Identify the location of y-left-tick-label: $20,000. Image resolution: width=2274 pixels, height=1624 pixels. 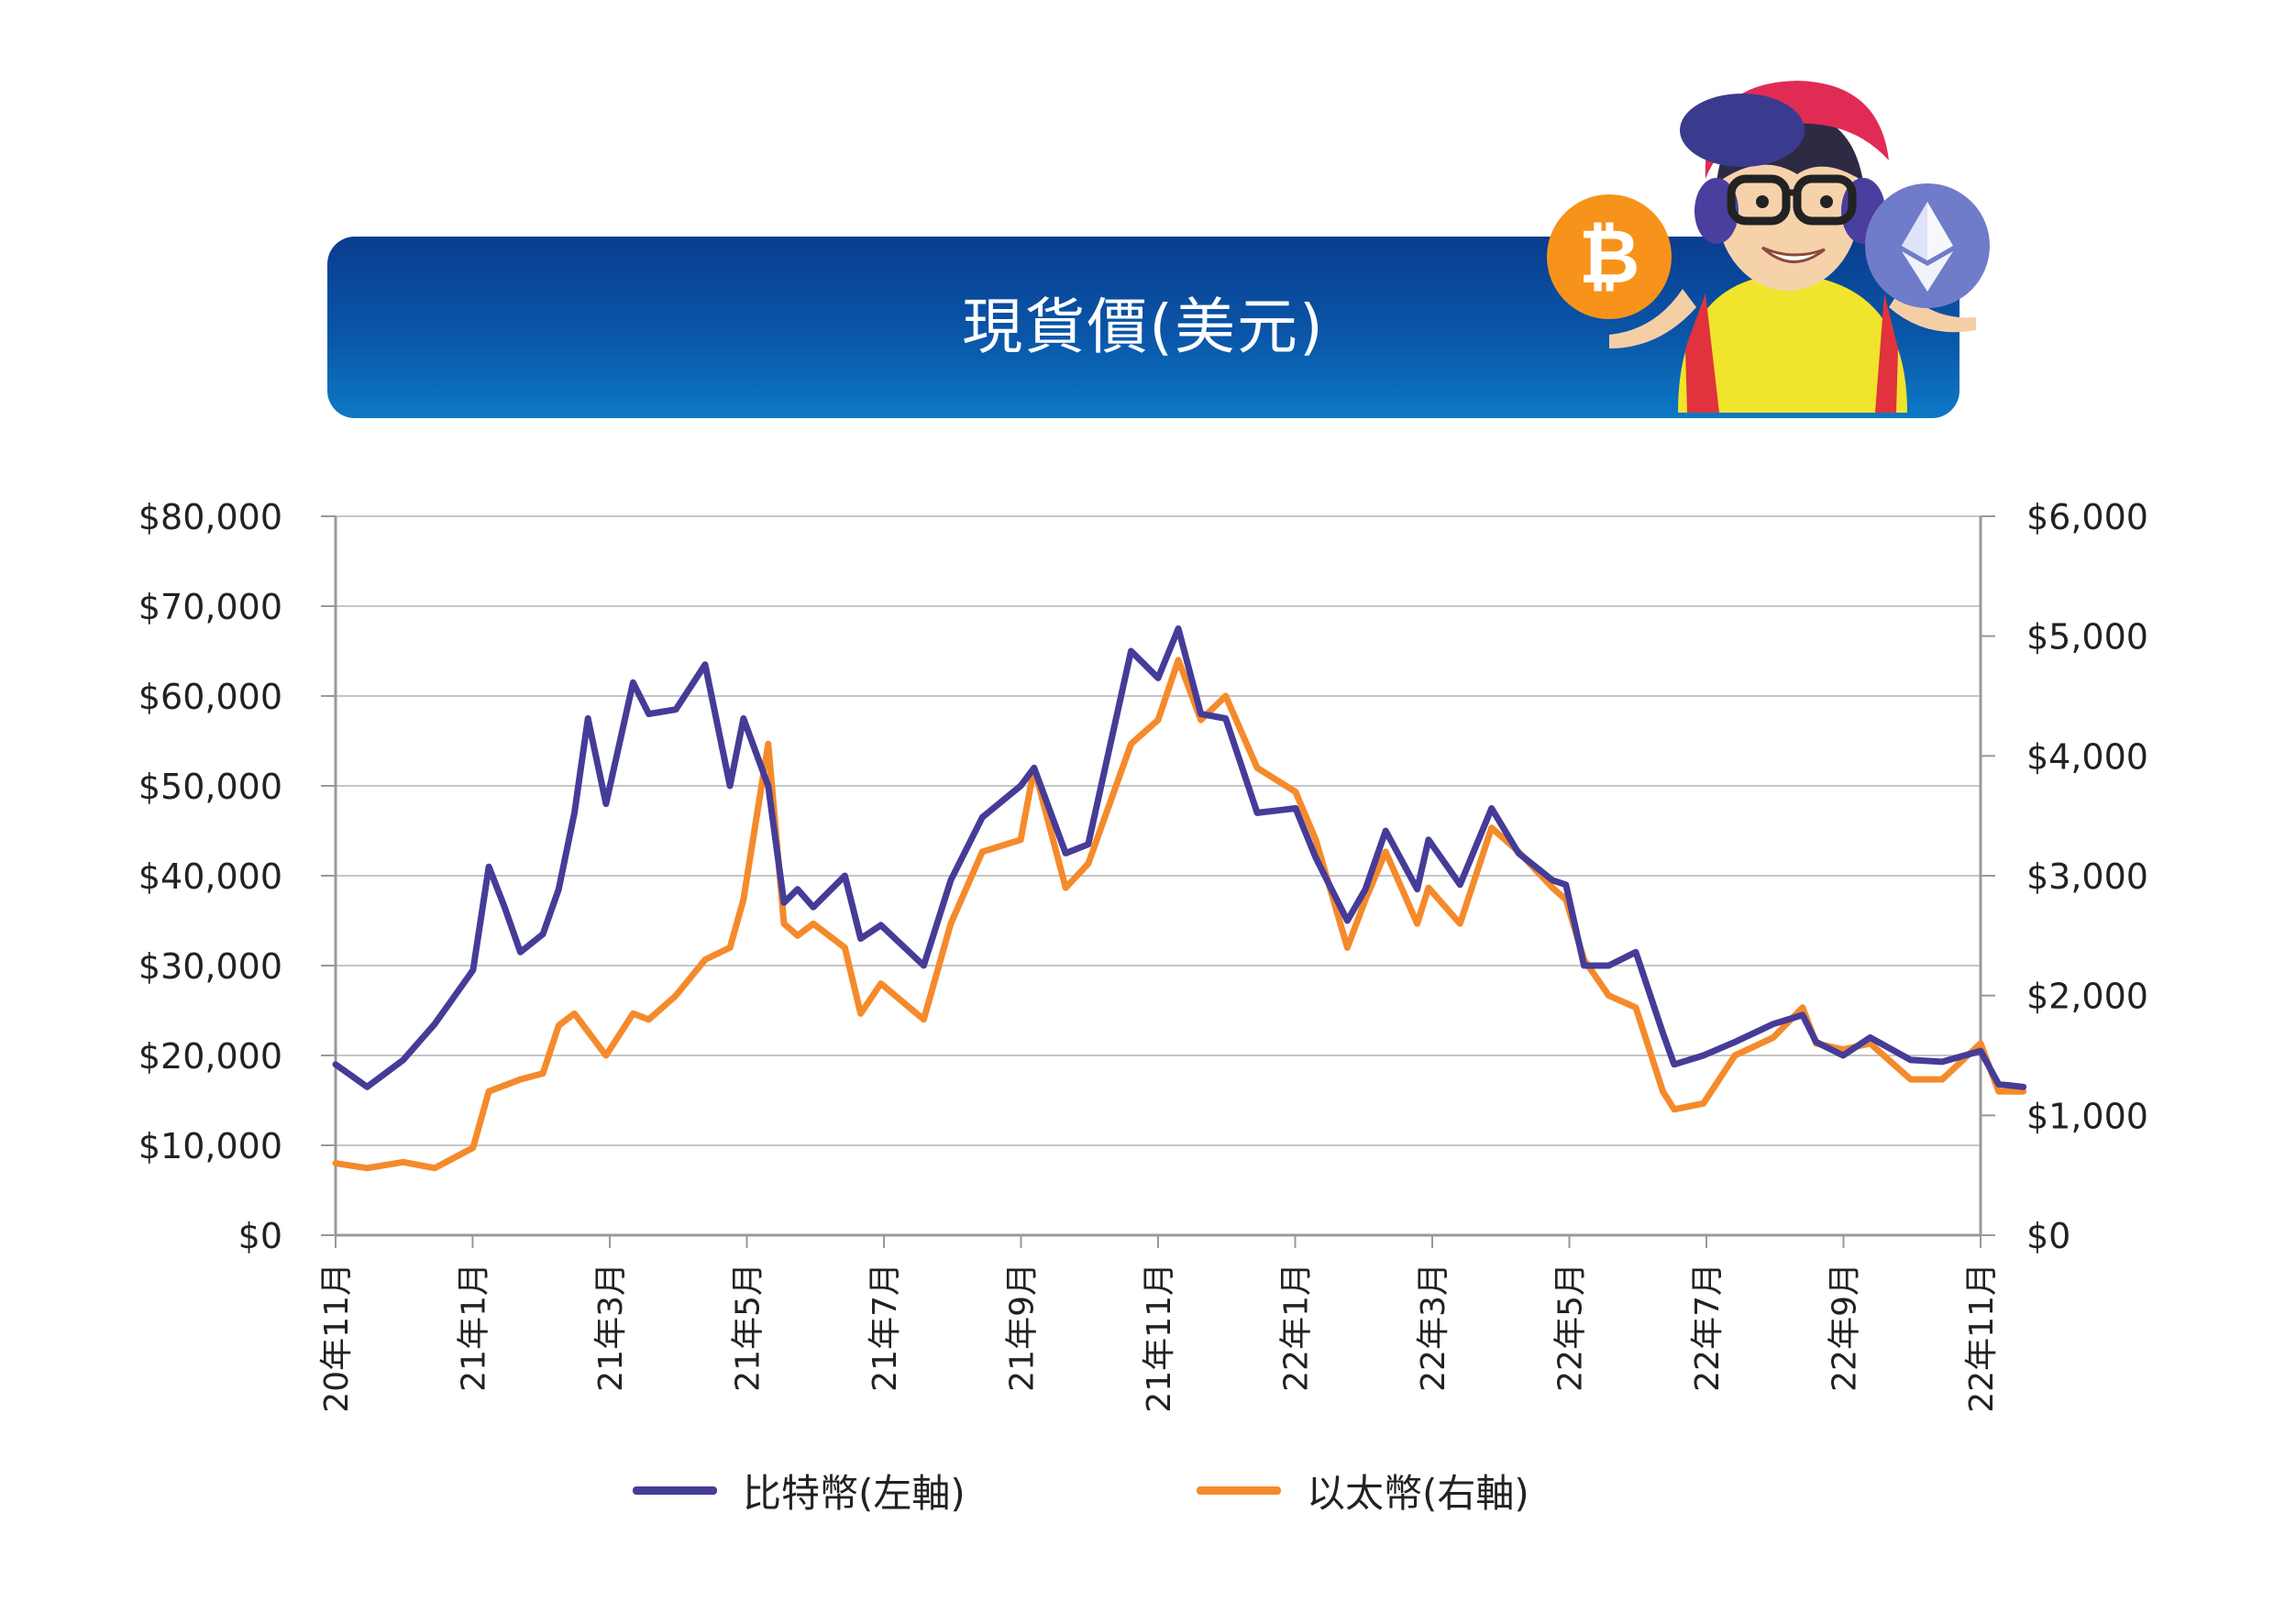
(210, 1056).